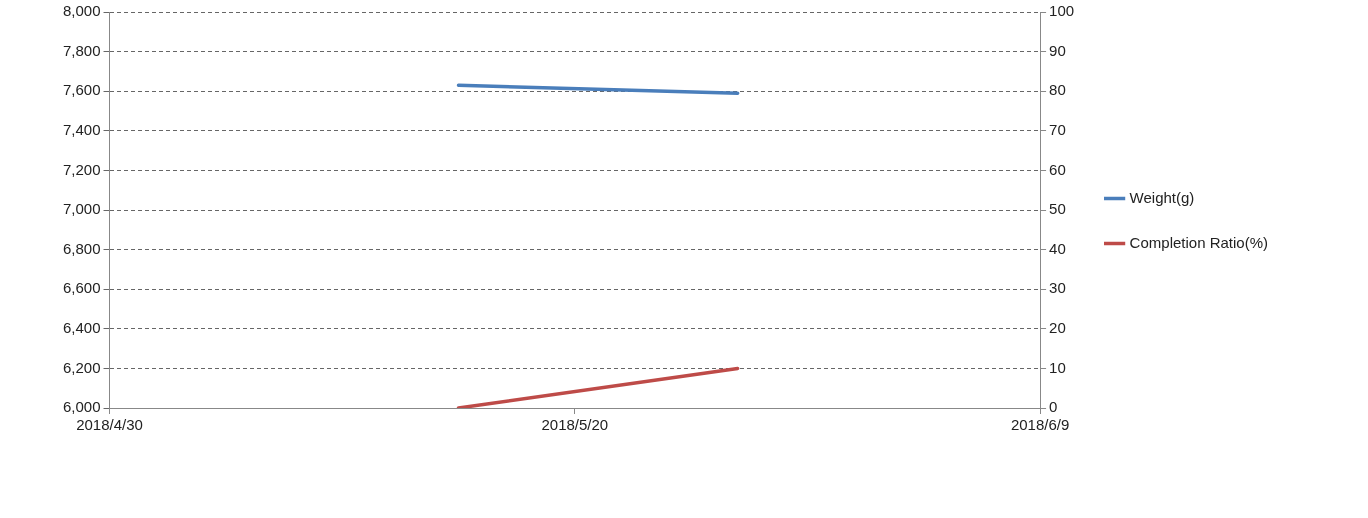 The height and width of the screenshot is (518, 1368). Describe the element at coordinates (1057, 367) in the screenshot. I see `y2-tick-label: 10` at that location.